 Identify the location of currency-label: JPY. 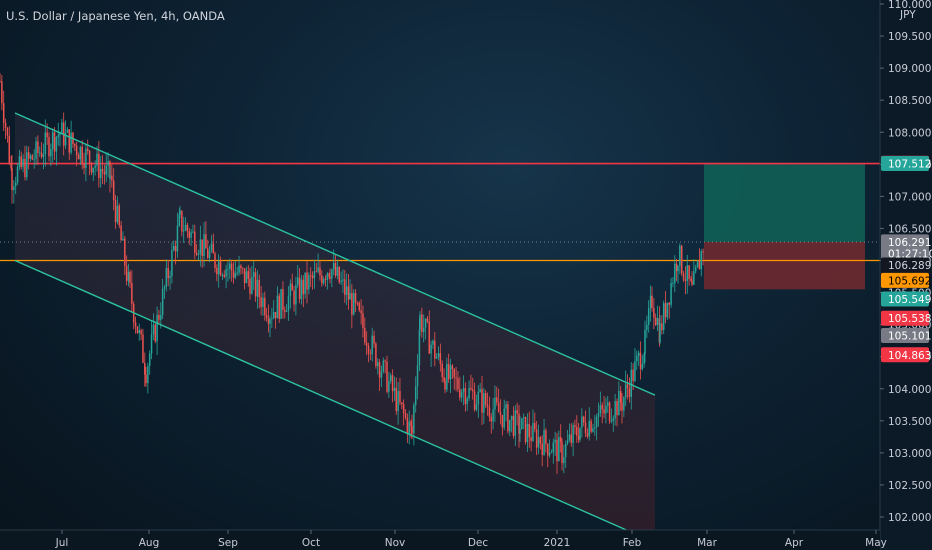
(907, 15).